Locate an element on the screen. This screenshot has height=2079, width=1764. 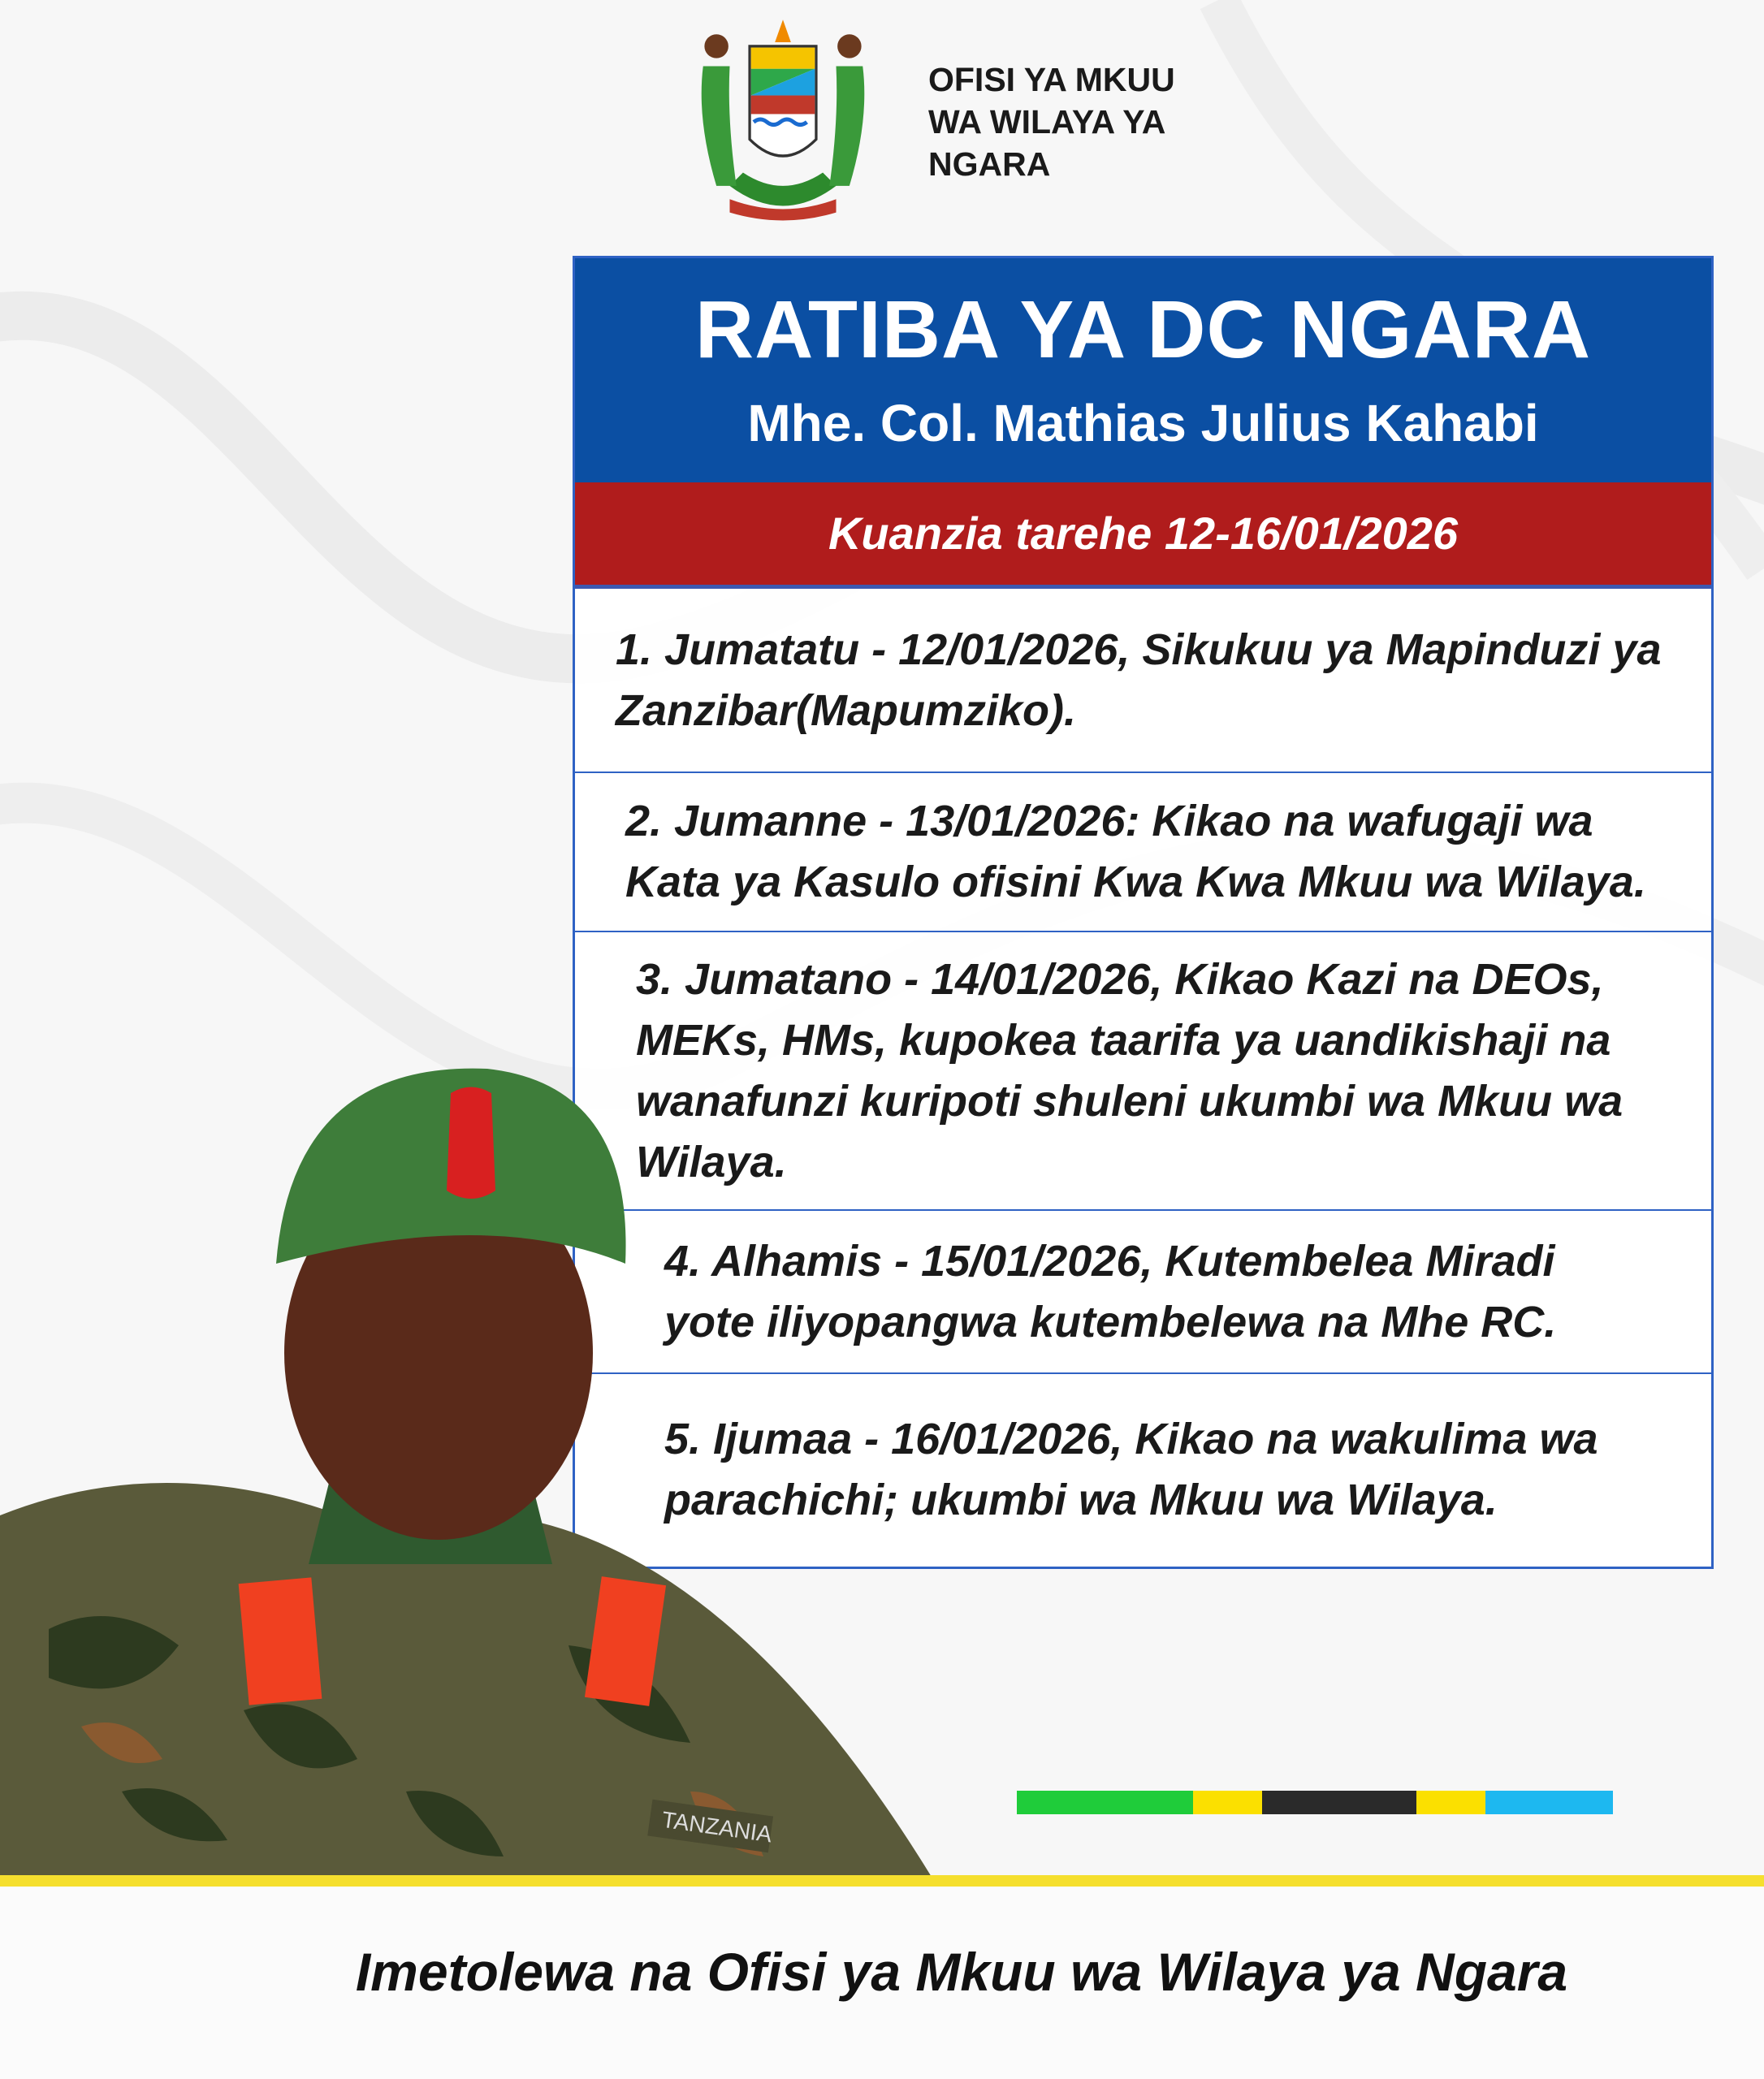
schedule-title: RATIBA YA DC NGARA is located at coordinates (1143, 330).